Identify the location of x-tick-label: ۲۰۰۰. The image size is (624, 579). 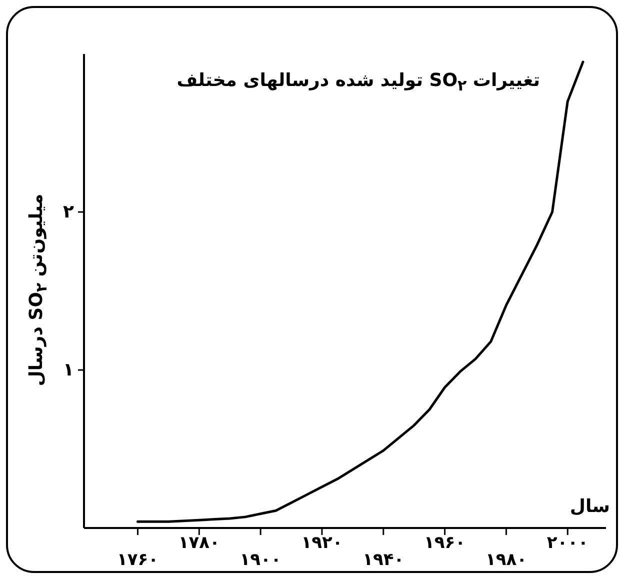
(567, 543).